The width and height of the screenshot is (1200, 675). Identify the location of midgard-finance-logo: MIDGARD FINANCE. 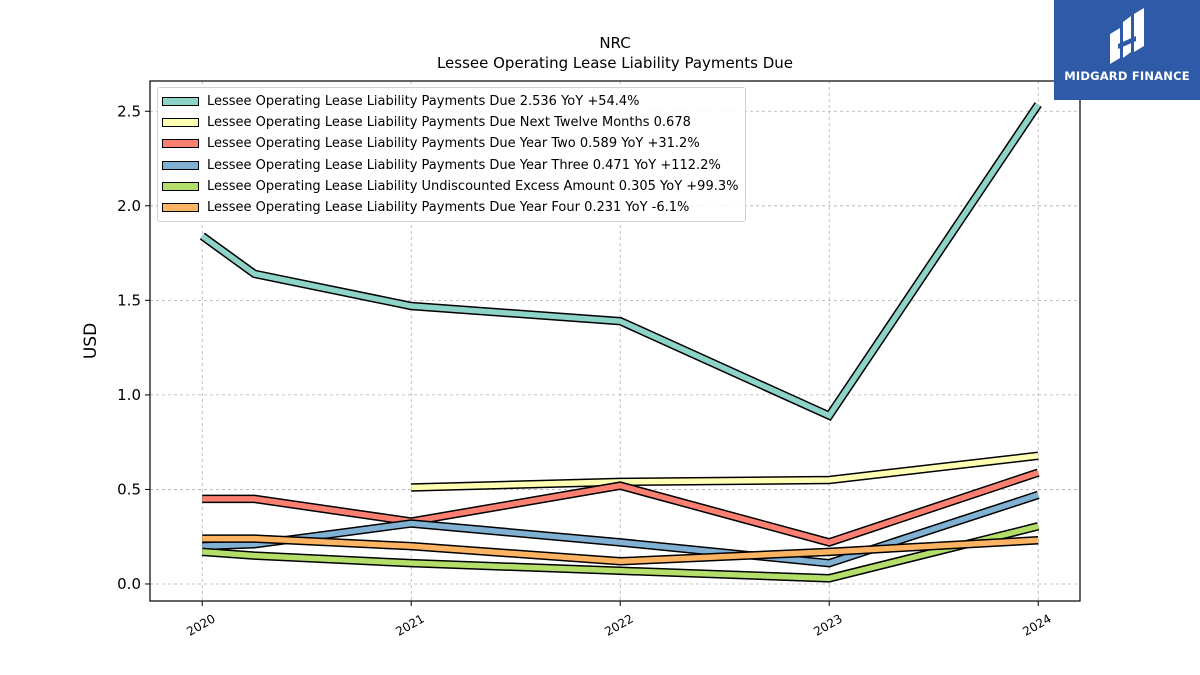
(1127, 50).